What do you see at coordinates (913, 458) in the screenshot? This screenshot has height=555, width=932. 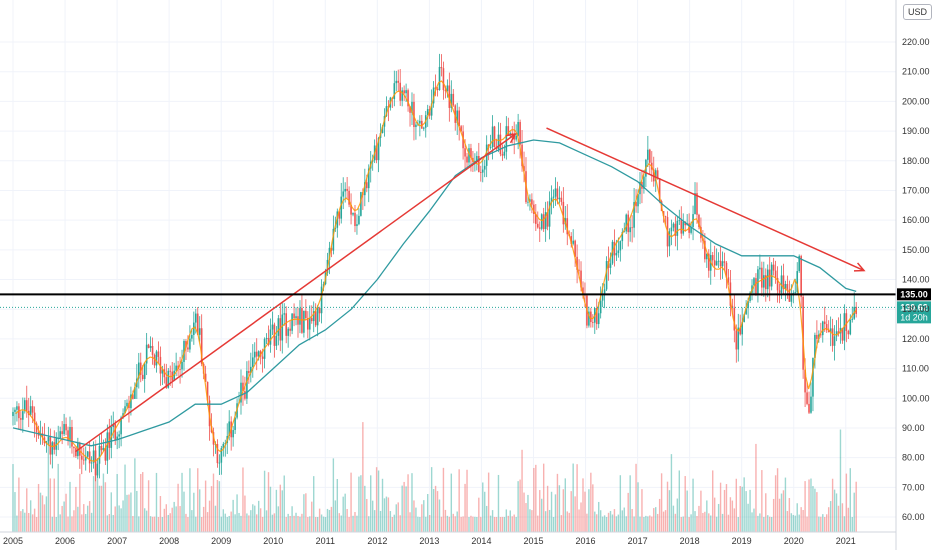 I see `y-tick-label: 80.00` at bounding box center [913, 458].